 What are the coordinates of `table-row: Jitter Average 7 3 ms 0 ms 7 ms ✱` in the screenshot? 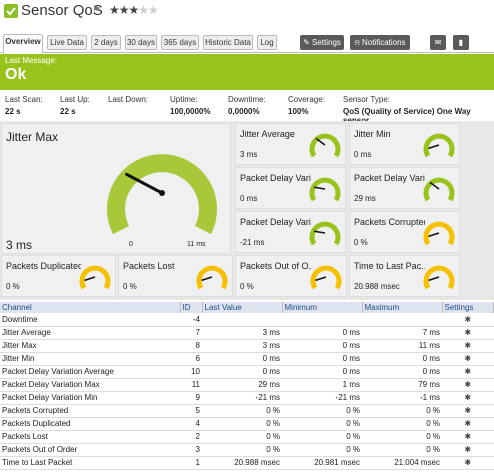 It's located at (247, 333).